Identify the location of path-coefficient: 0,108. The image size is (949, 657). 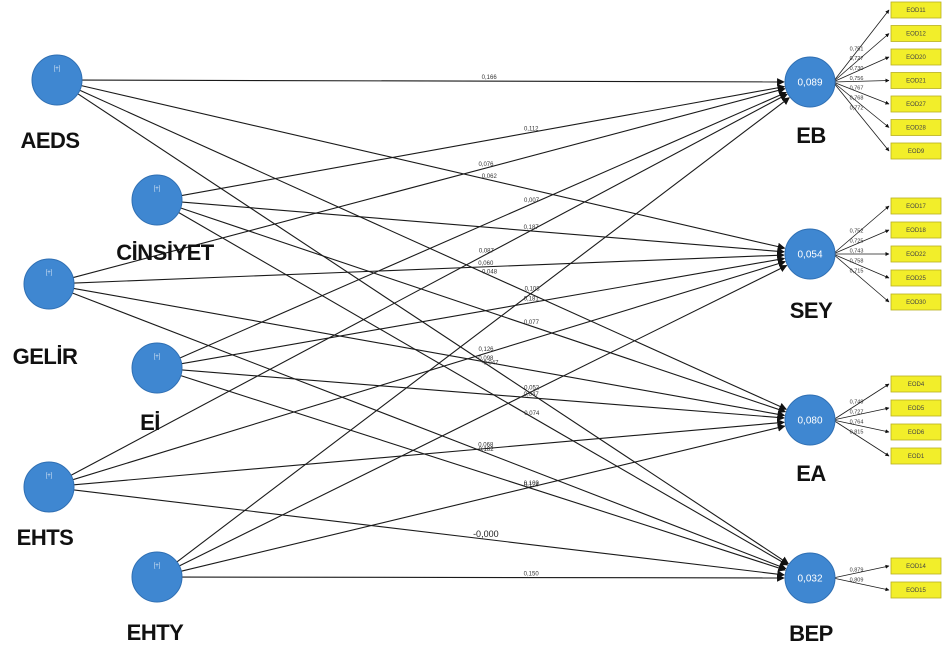
(533, 290).